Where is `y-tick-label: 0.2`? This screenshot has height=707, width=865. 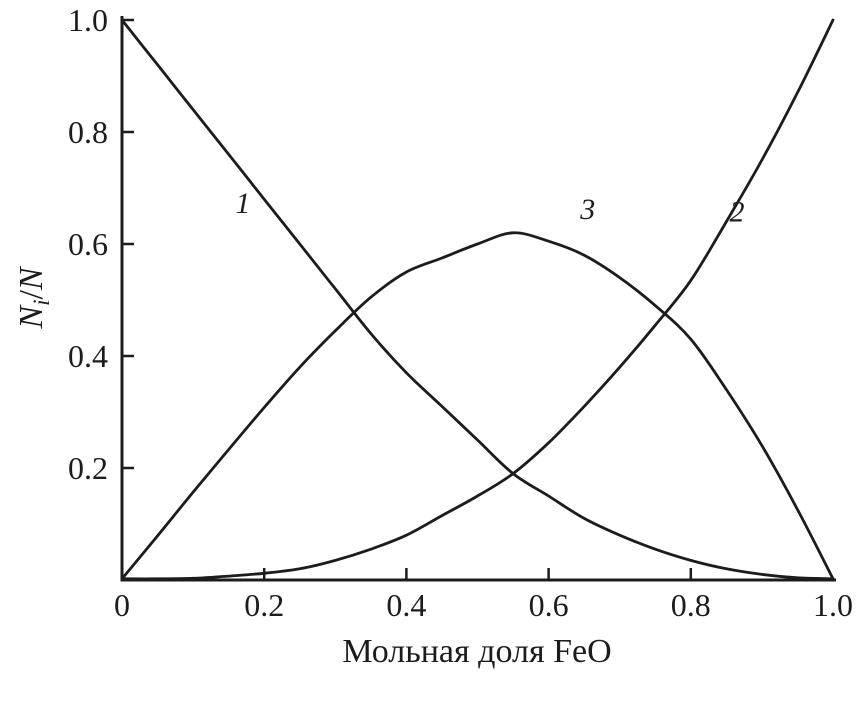
y-tick-label: 0.2 is located at coordinates (88, 468).